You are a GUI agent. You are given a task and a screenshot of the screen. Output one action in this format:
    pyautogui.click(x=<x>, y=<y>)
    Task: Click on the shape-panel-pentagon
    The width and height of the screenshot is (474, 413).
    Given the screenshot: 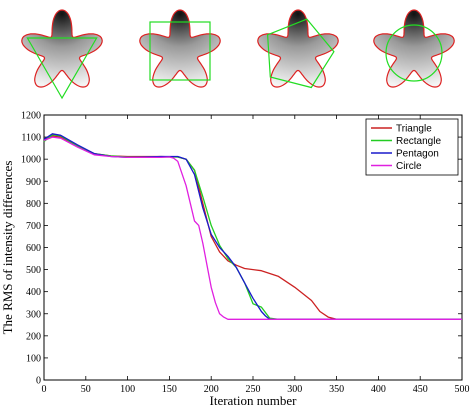 What is the action you would take?
    pyautogui.click(x=298, y=49)
    